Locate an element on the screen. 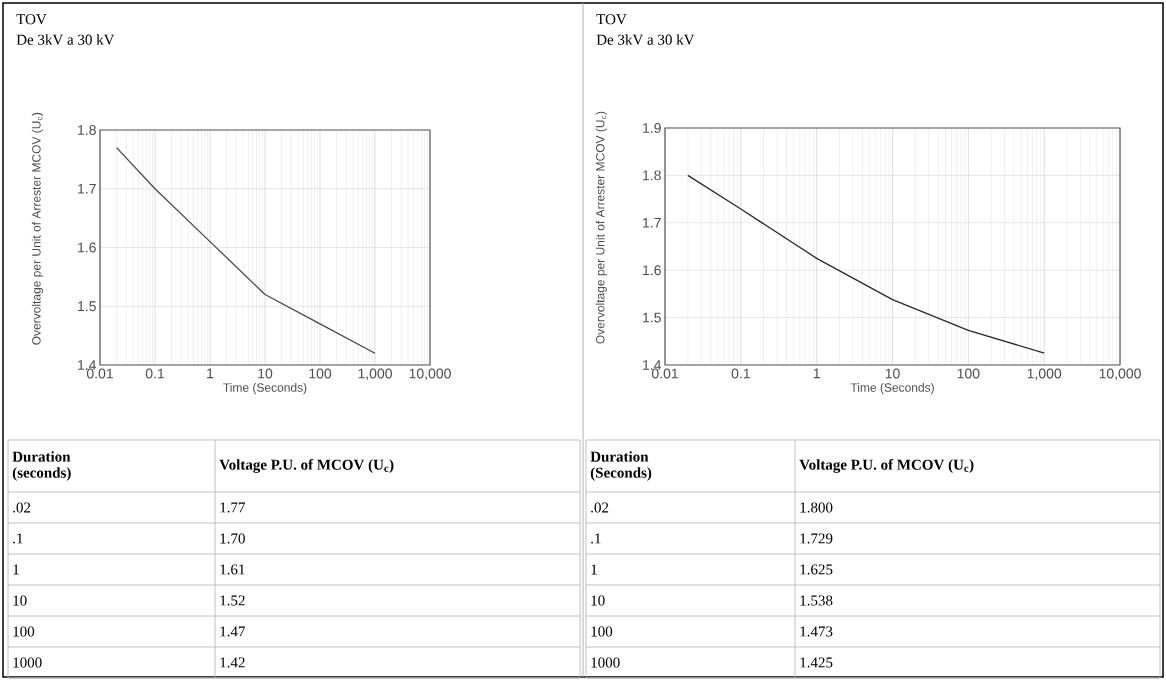 This screenshot has width=1166, height=680. text: 1.625 is located at coordinates (816, 569).